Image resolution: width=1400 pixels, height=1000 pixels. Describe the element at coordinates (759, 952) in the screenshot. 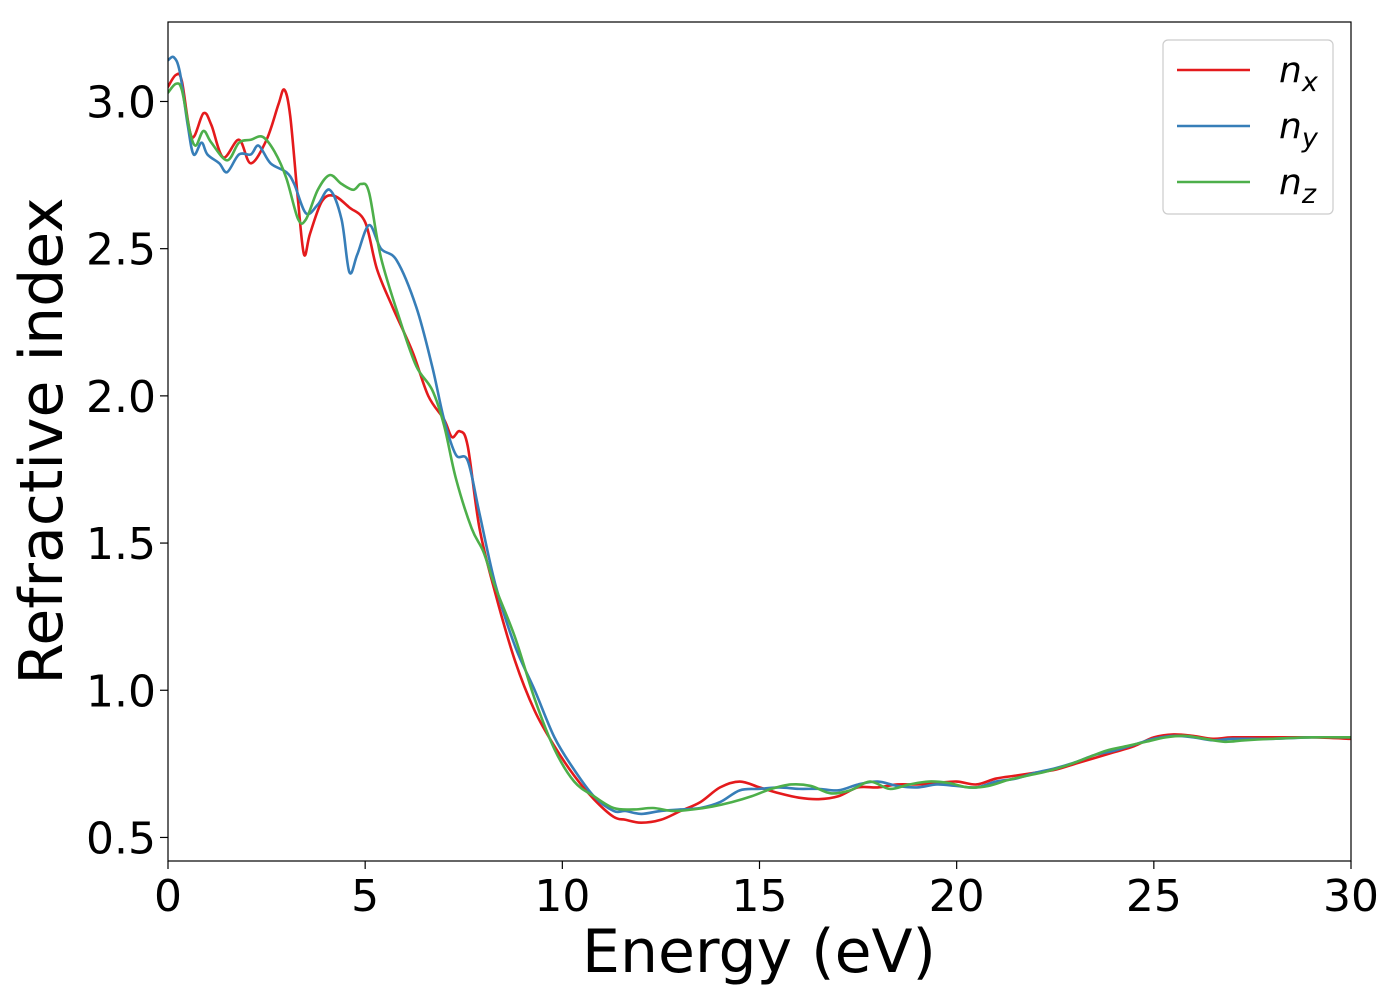

I see `x-axis-title: Energy (eV)` at that location.